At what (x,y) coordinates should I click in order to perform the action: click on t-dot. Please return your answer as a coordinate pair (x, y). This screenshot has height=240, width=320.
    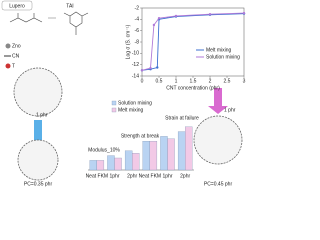
    Looking at the image, I should click on (8, 66).